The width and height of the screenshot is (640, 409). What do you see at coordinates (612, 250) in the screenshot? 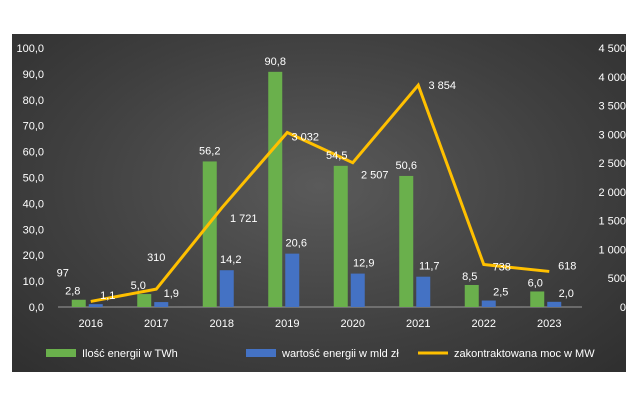
I see `right-tick-label: 1 000` at bounding box center [612, 250].